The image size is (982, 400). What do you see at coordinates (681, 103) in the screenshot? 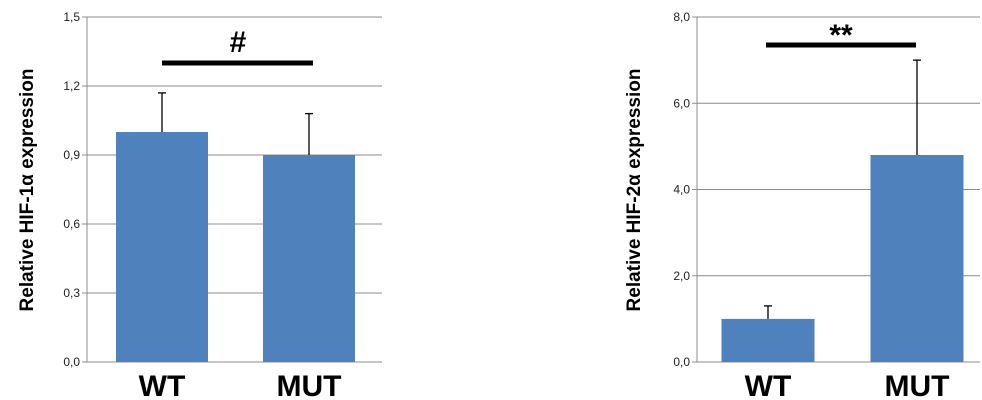
I see `y-tick-label: 6,0` at bounding box center [681, 103].